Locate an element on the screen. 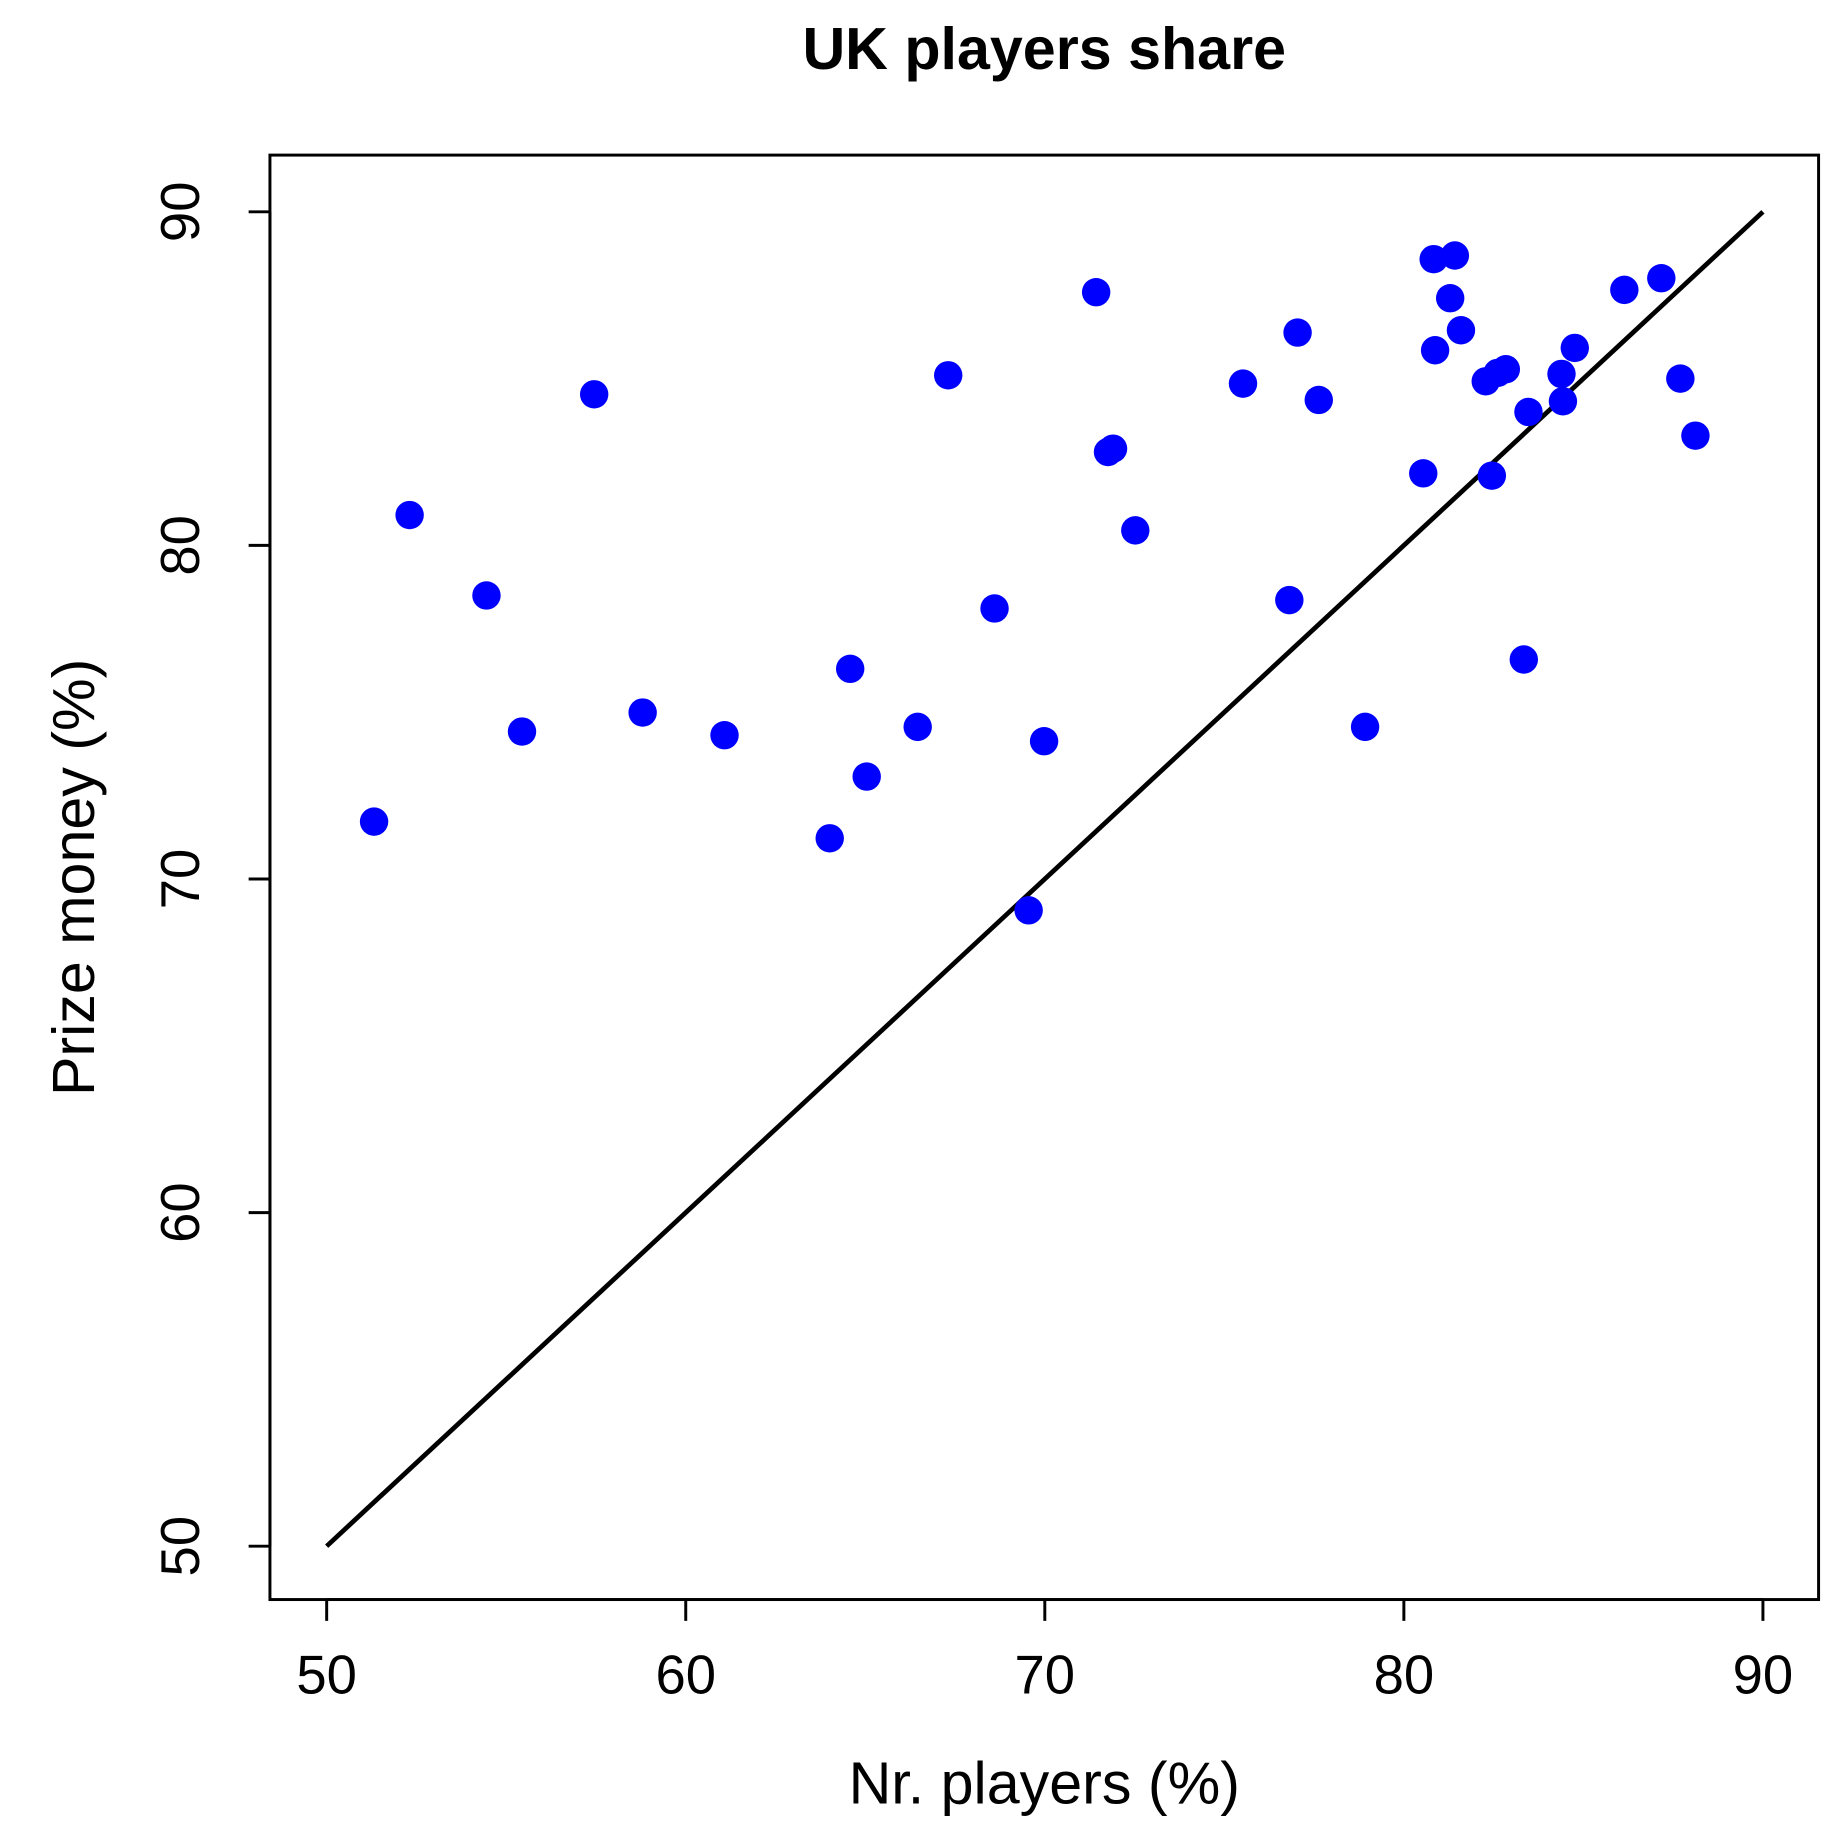 This screenshot has width=1847, height=1847. x-tick-label: 60 is located at coordinates (685, 1674).